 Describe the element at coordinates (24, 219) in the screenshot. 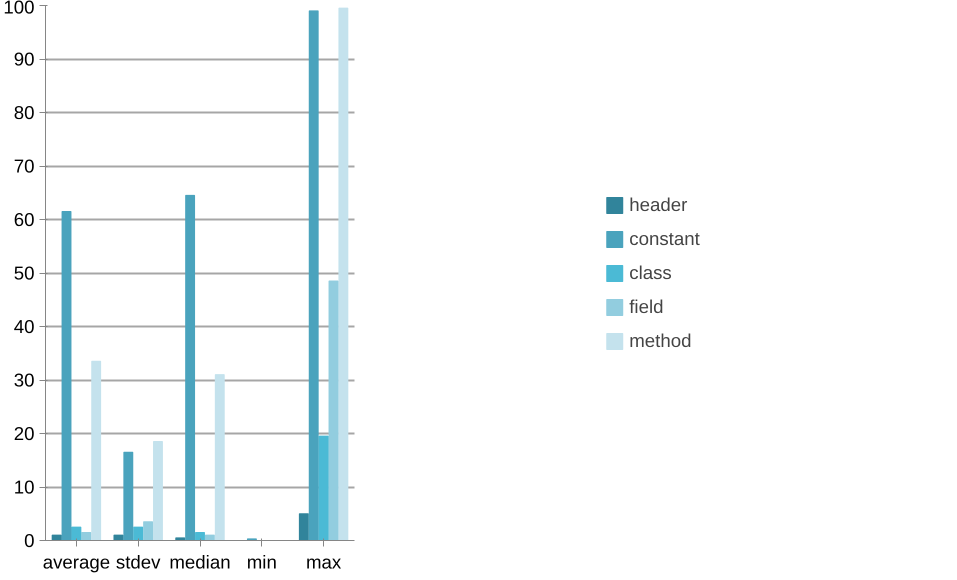

I see `y-tick-label: 60` at that location.